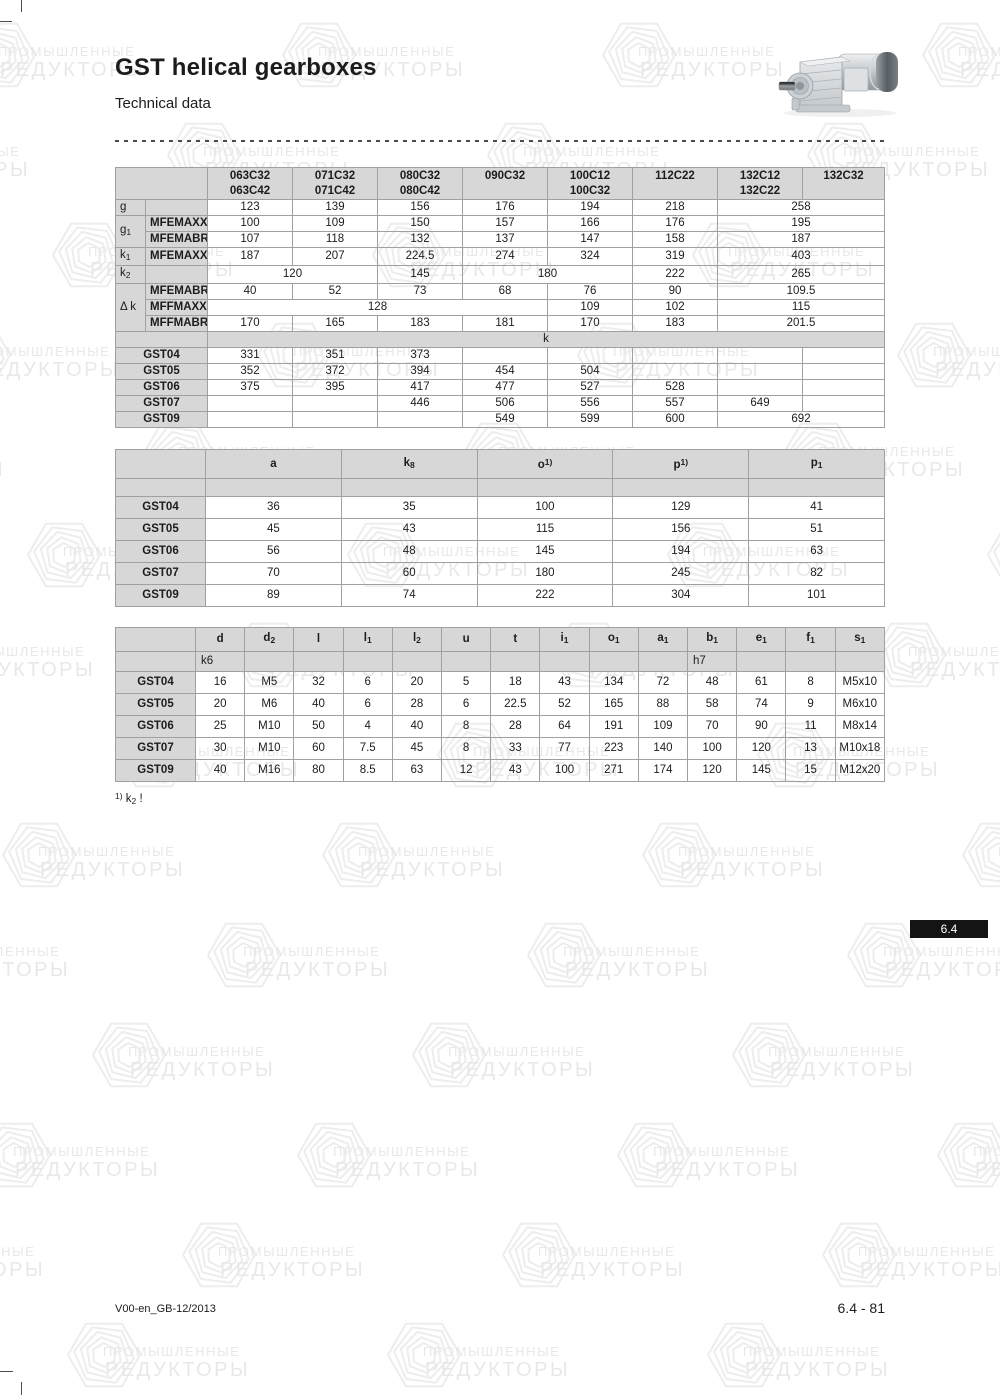  Describe the element at coordinates (816, 573) in the screenshot. I see `value-cell: 82` at that location.